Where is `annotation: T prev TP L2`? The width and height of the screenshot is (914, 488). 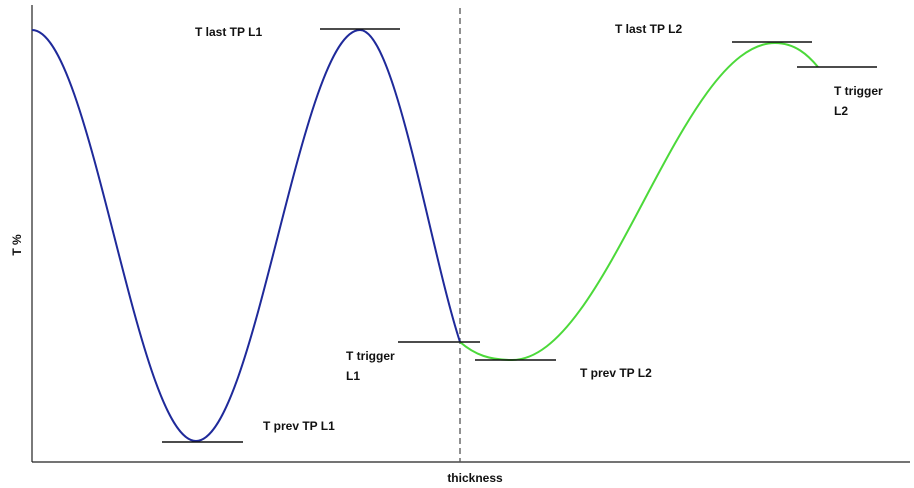 annotation: T prev TP L2 is located at coordinates (616, 373).